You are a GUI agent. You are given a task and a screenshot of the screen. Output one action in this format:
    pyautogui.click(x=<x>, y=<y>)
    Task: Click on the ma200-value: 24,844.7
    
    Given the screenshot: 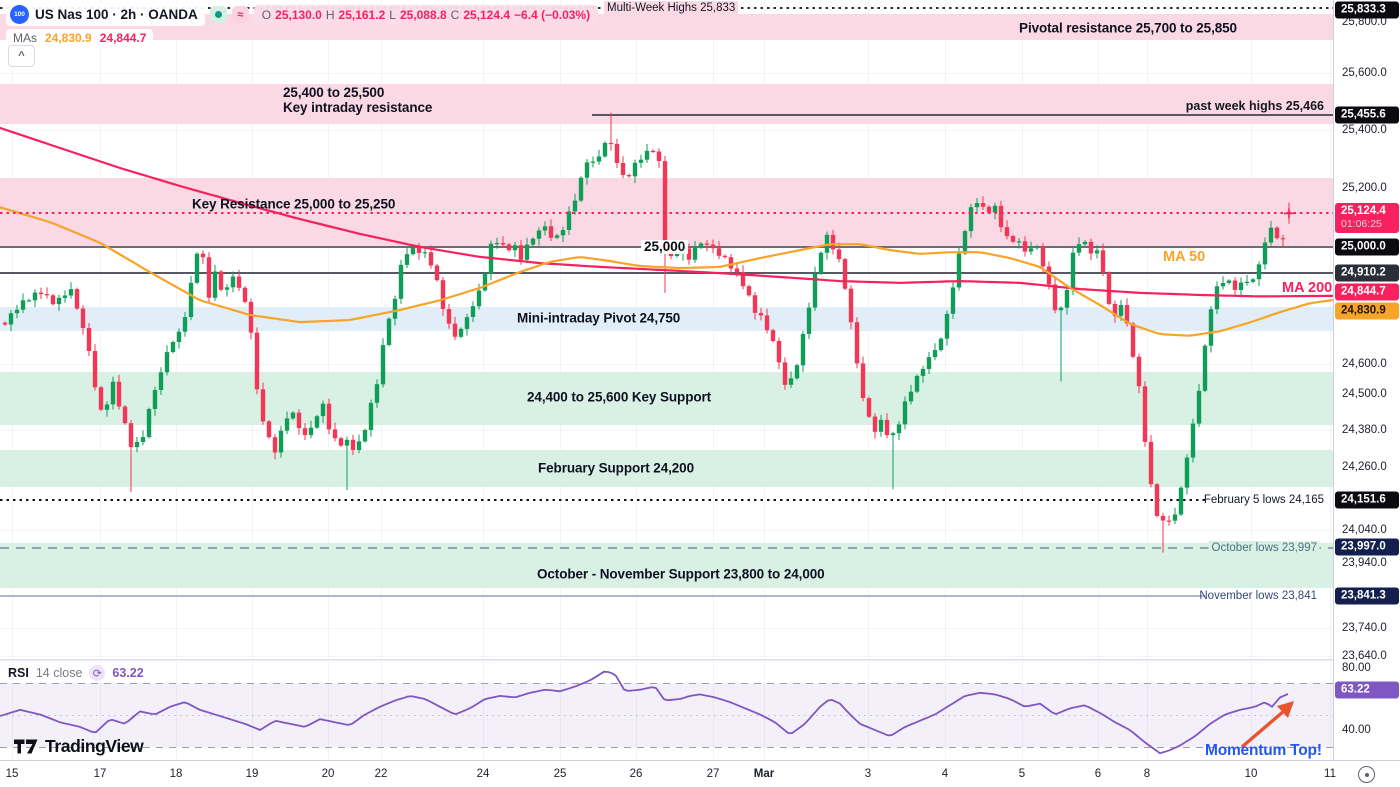 What is the action you would take?
    pyautogui.click(x=123, y=38)
    